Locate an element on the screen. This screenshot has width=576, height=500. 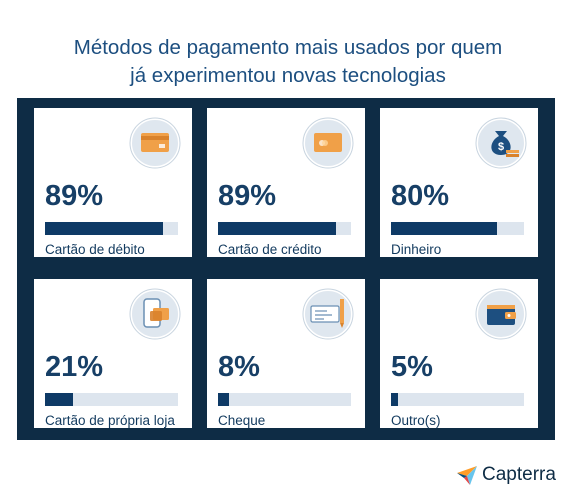
capterra-logo: Capterra is located at coordinates (506, 475).